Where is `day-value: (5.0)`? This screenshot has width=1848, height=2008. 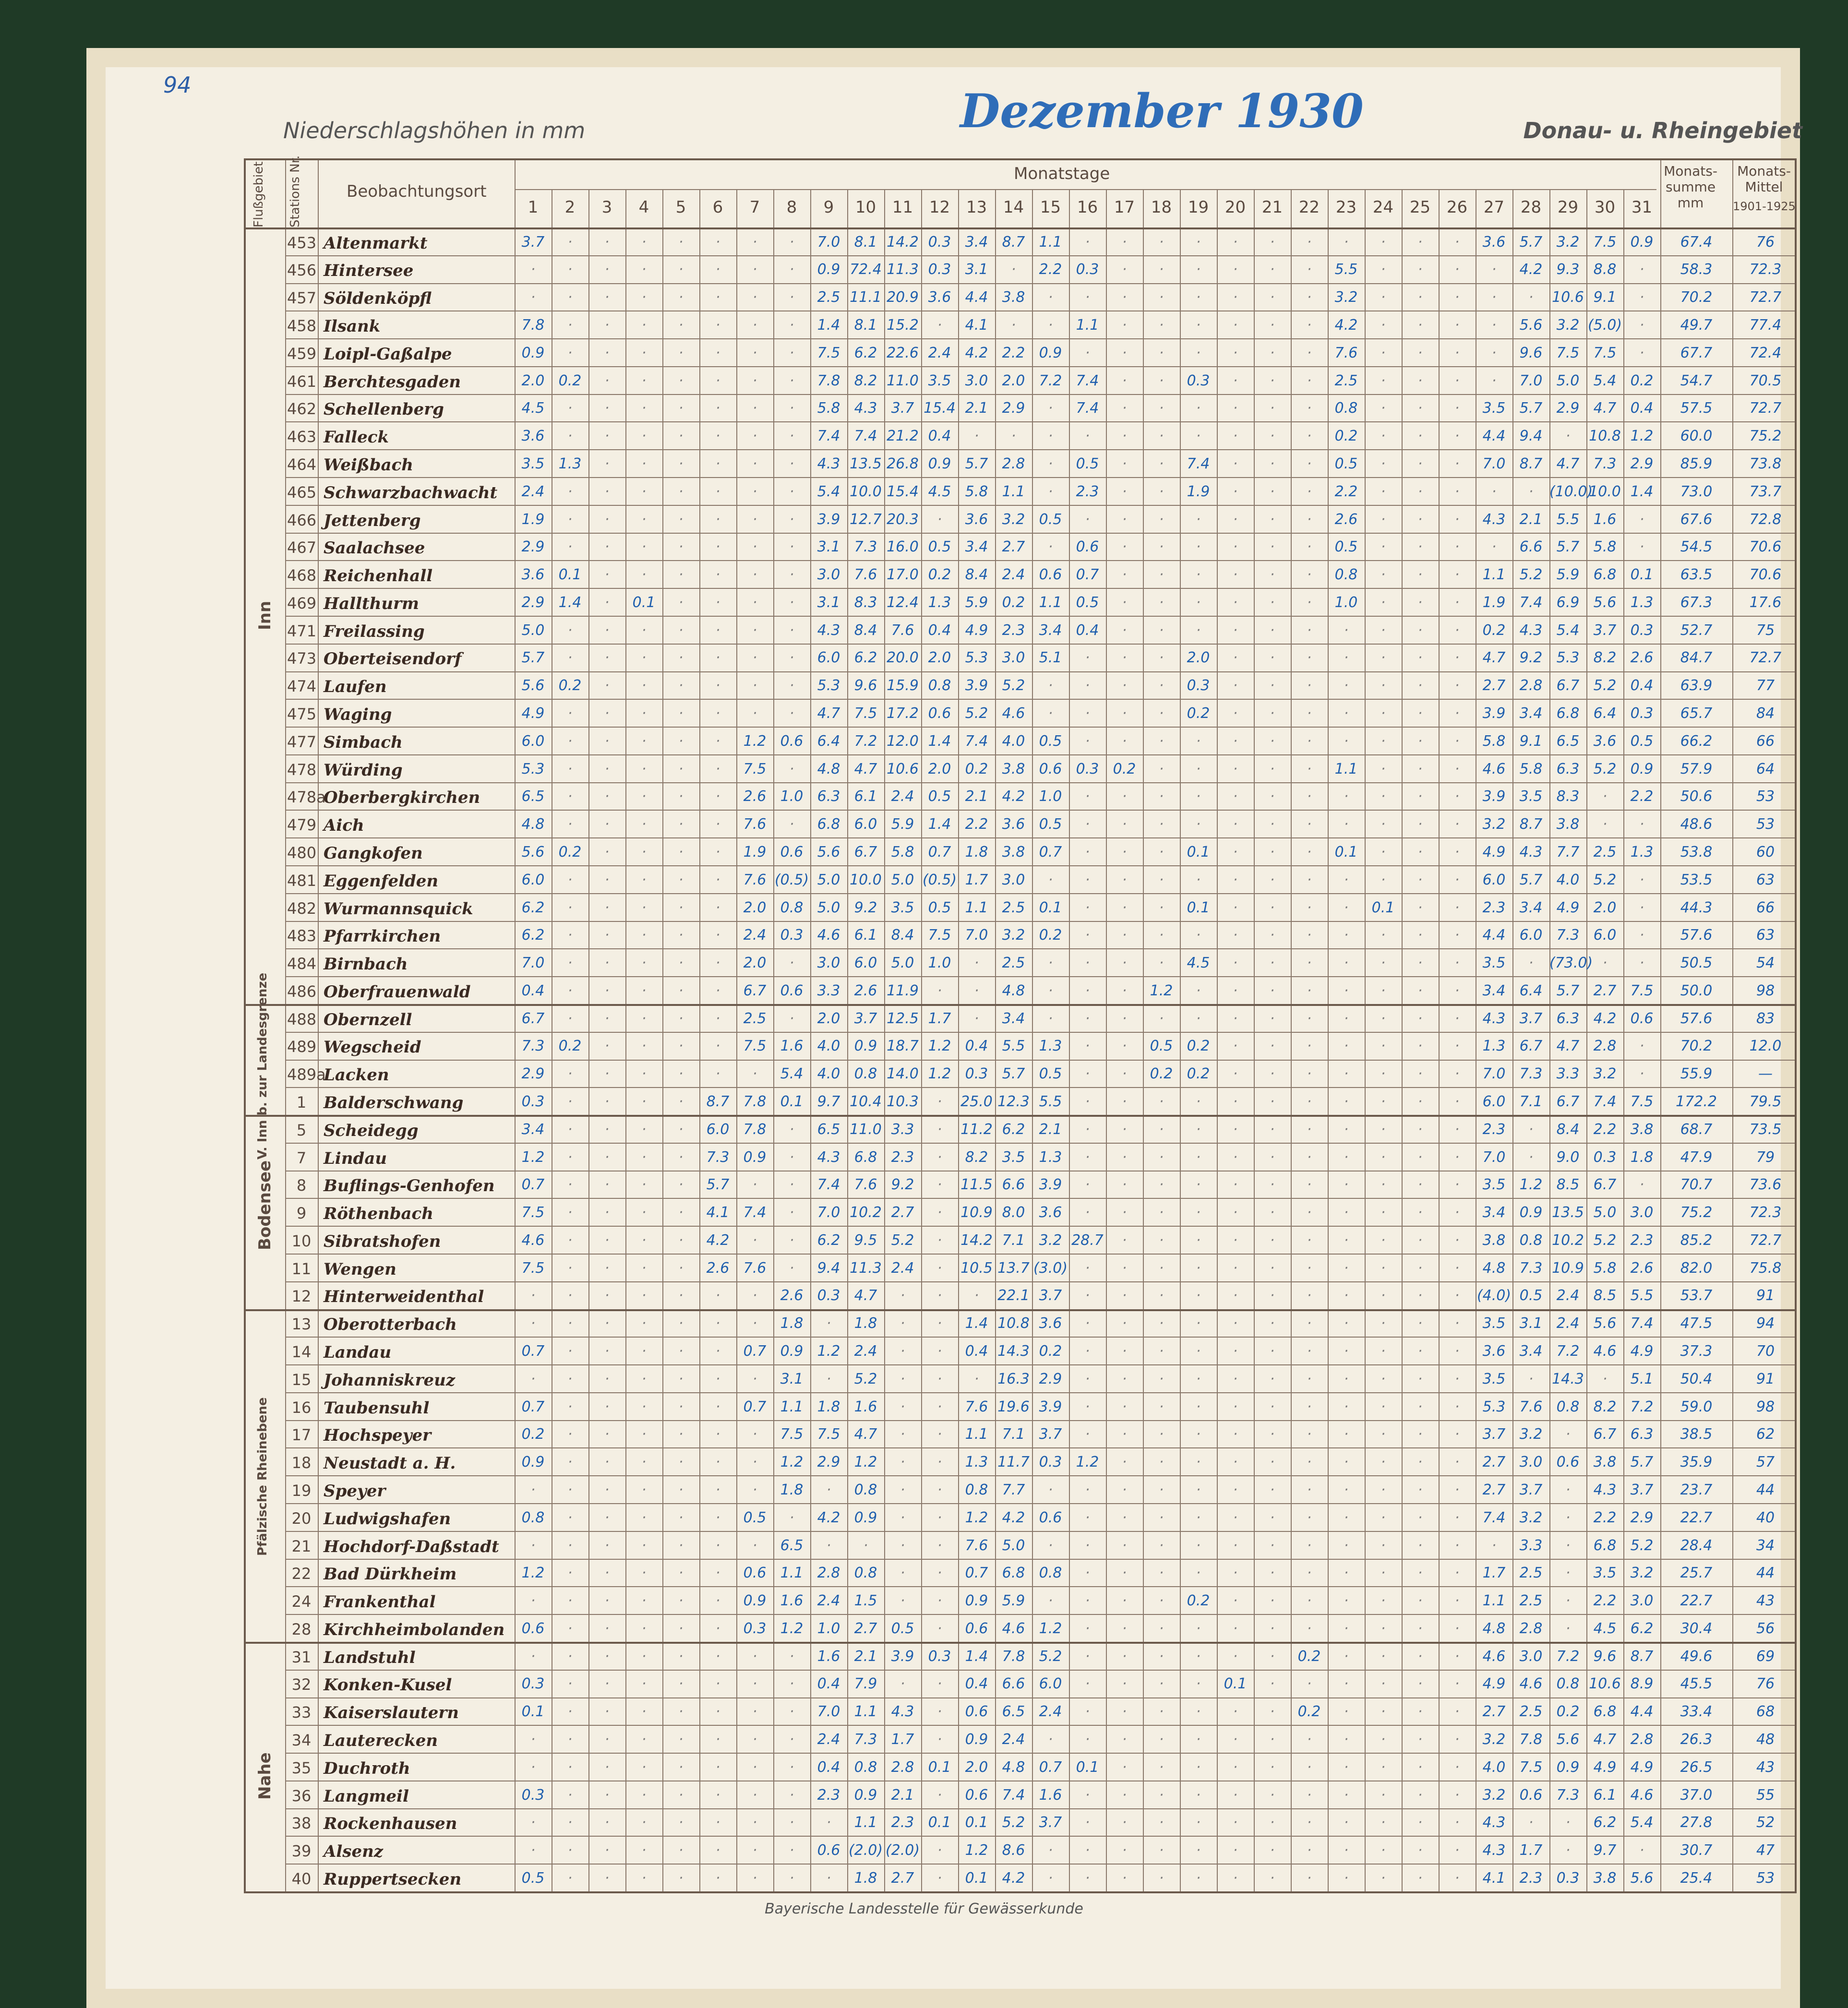 day-value: (5.0) is located at coordinates (1604, 325).